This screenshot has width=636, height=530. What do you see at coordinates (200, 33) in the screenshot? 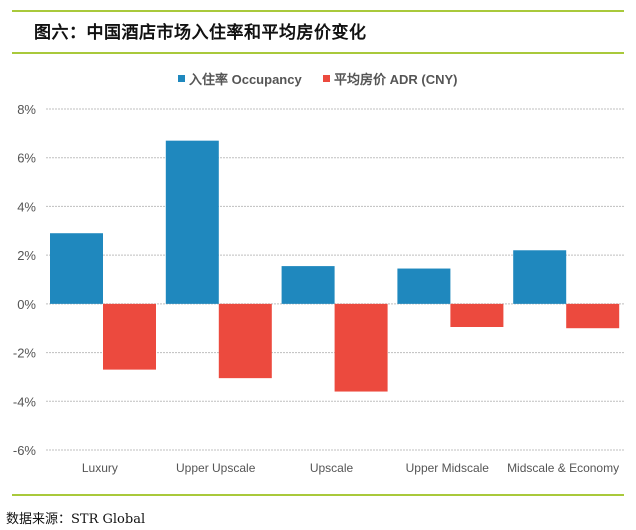
I see `figure-title: 图六：中国酒店市场入住率和平均房价变化` at bounding box center [200, 33].